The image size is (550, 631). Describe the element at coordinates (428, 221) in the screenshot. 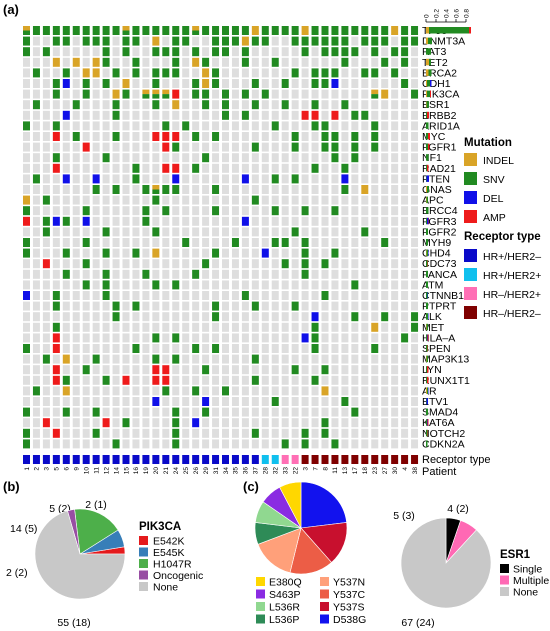

I see `freq-bar-amp` at that location.